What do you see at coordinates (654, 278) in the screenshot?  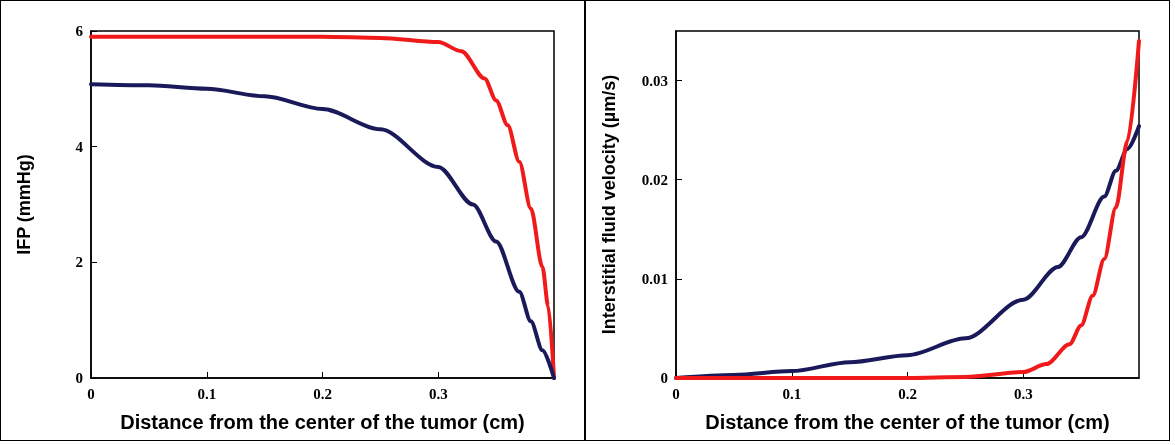 I see `y-tick-label: 0.01` at bounding box center [654, 278].